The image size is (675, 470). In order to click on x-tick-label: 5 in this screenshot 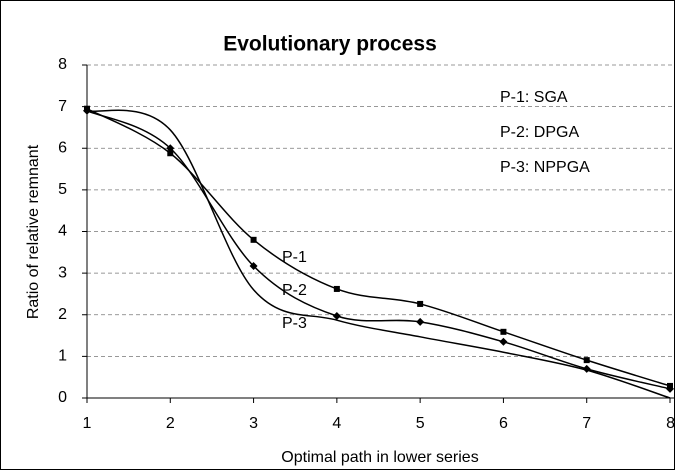, I will do `click(420, 423)`.